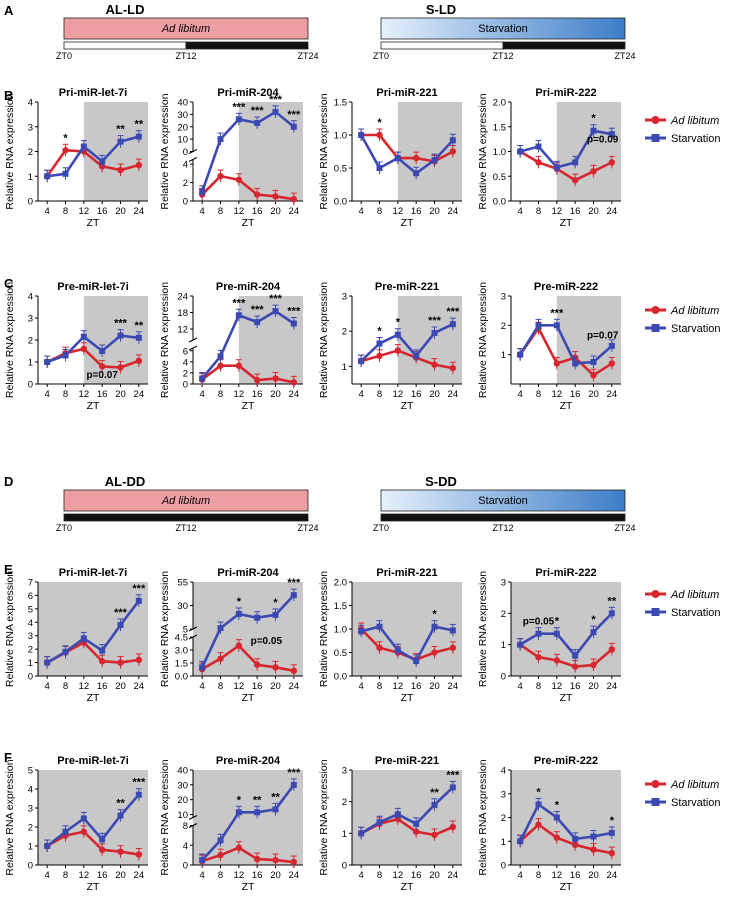 Image resolution: width=737 pixels, height=915 pixels. Describe the element at coordinates (30, 583) in the screenshot. I see `y-tick-label: 7` at that location.